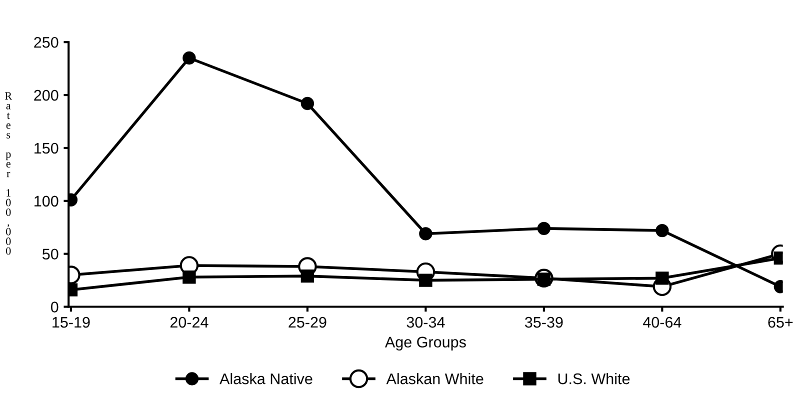  Describe the element at coordinates (71, 322) in the screenshot. I see `x-tick-label: 15-19` at that location.